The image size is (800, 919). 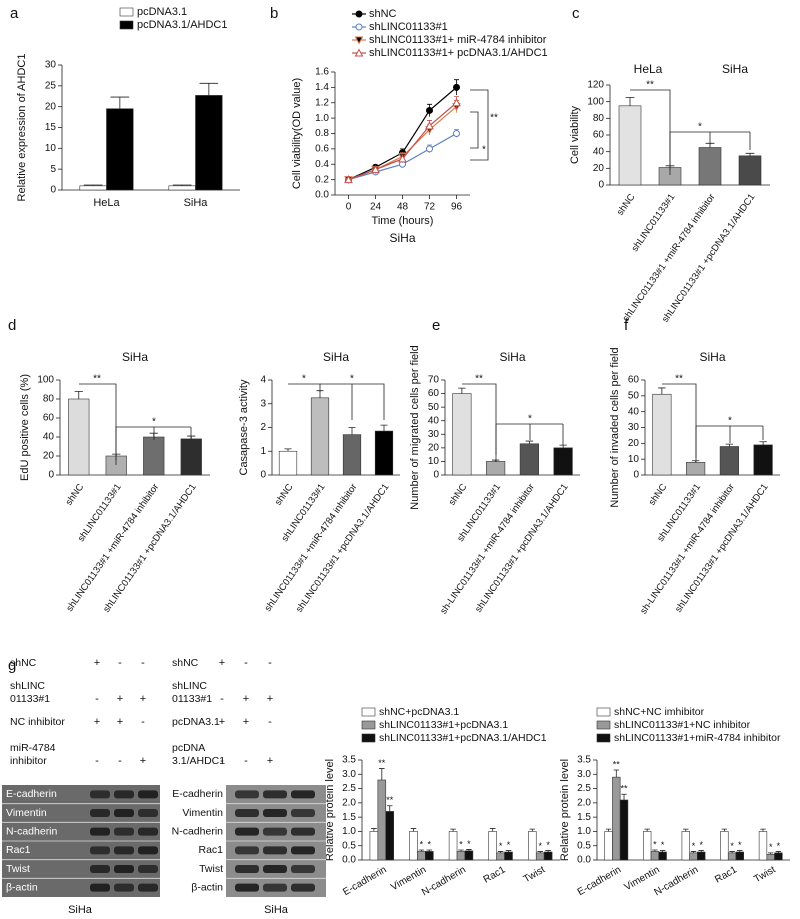 I want to click on legend-label: shLINC01133#1, so click(x=408, y=27).